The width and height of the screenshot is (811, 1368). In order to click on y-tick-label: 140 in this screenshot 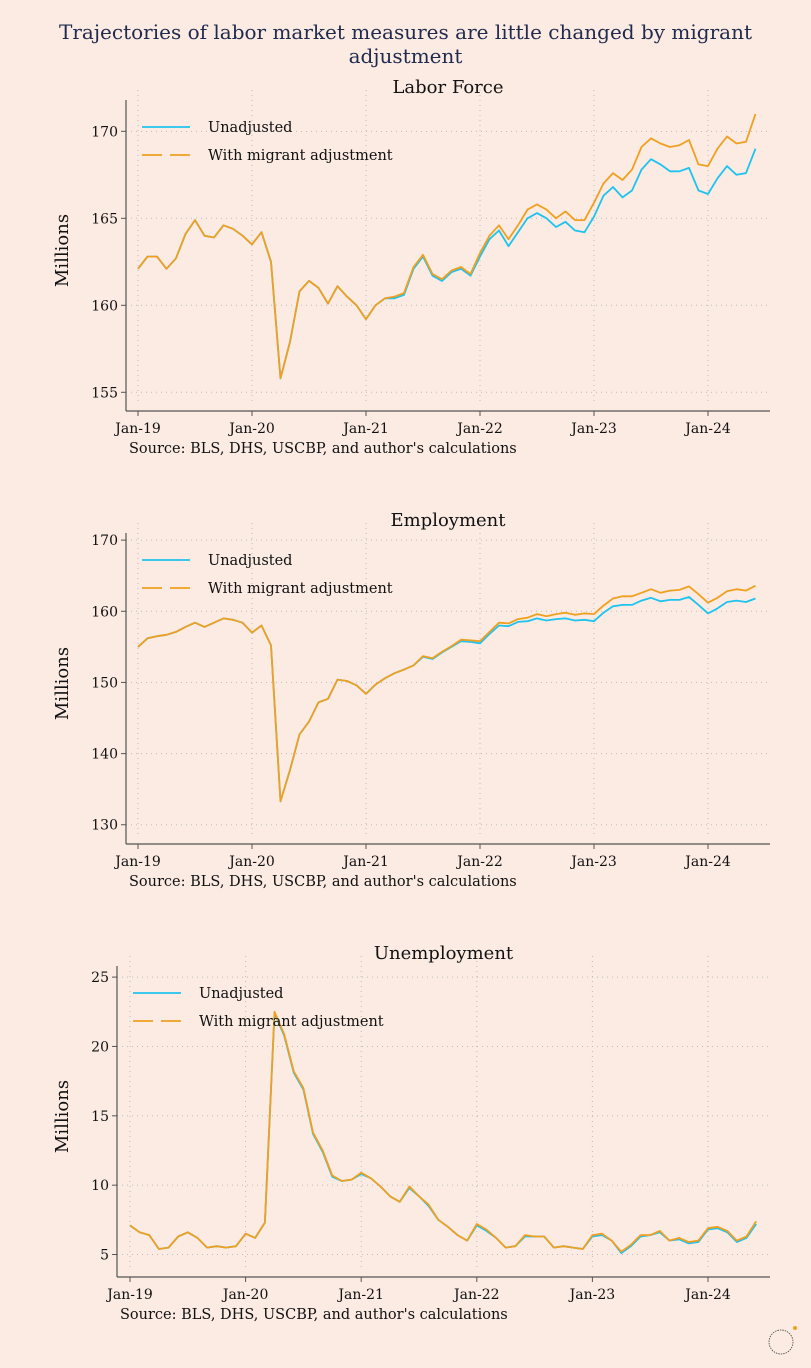, I will do `click(104, 755)`.